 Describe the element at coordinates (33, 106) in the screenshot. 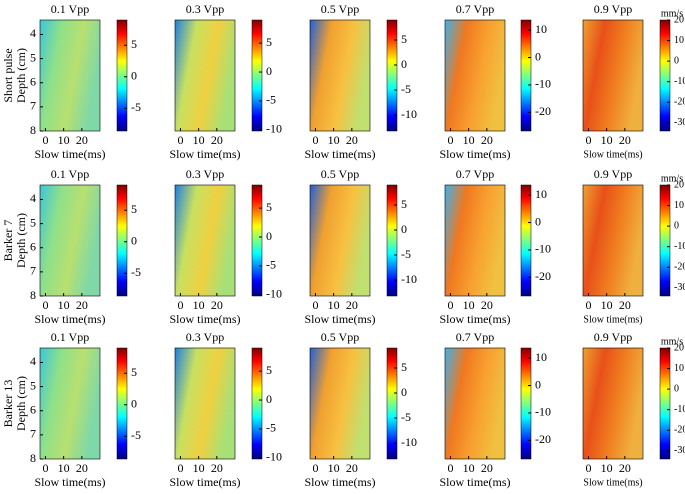

I see `y-tick-label: 7` at that location.